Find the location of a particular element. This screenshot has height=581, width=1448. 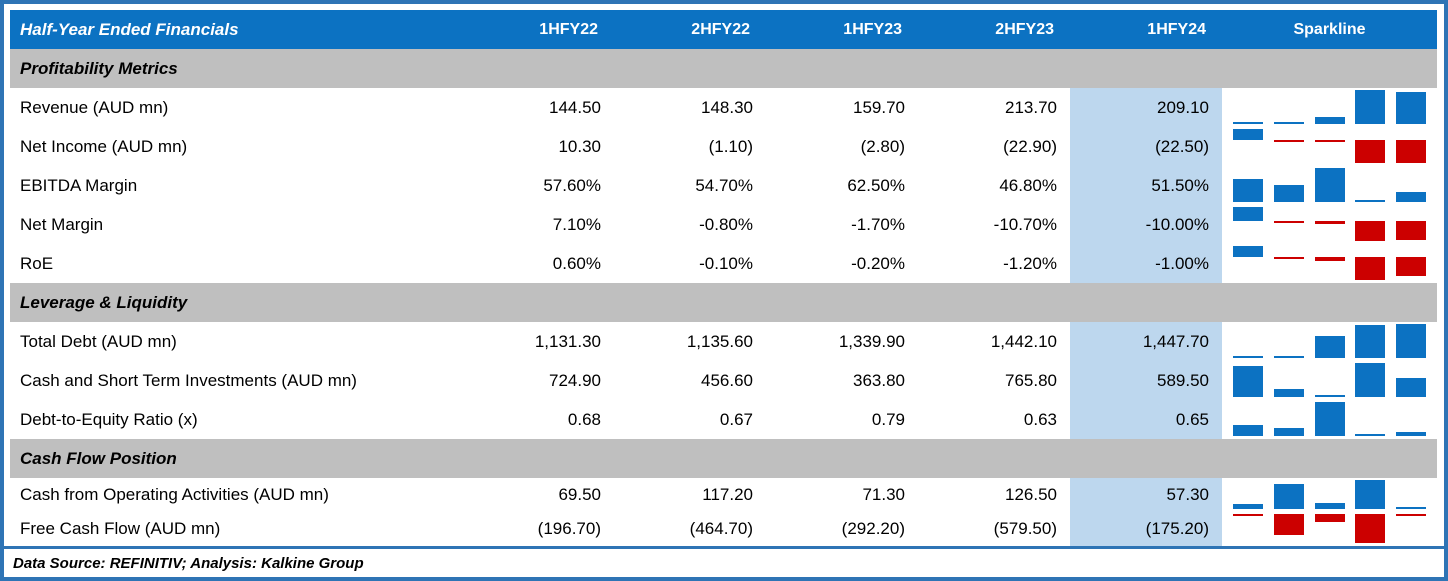

section-title: Leverage & Liquidity is located at coordinates (104, 302).